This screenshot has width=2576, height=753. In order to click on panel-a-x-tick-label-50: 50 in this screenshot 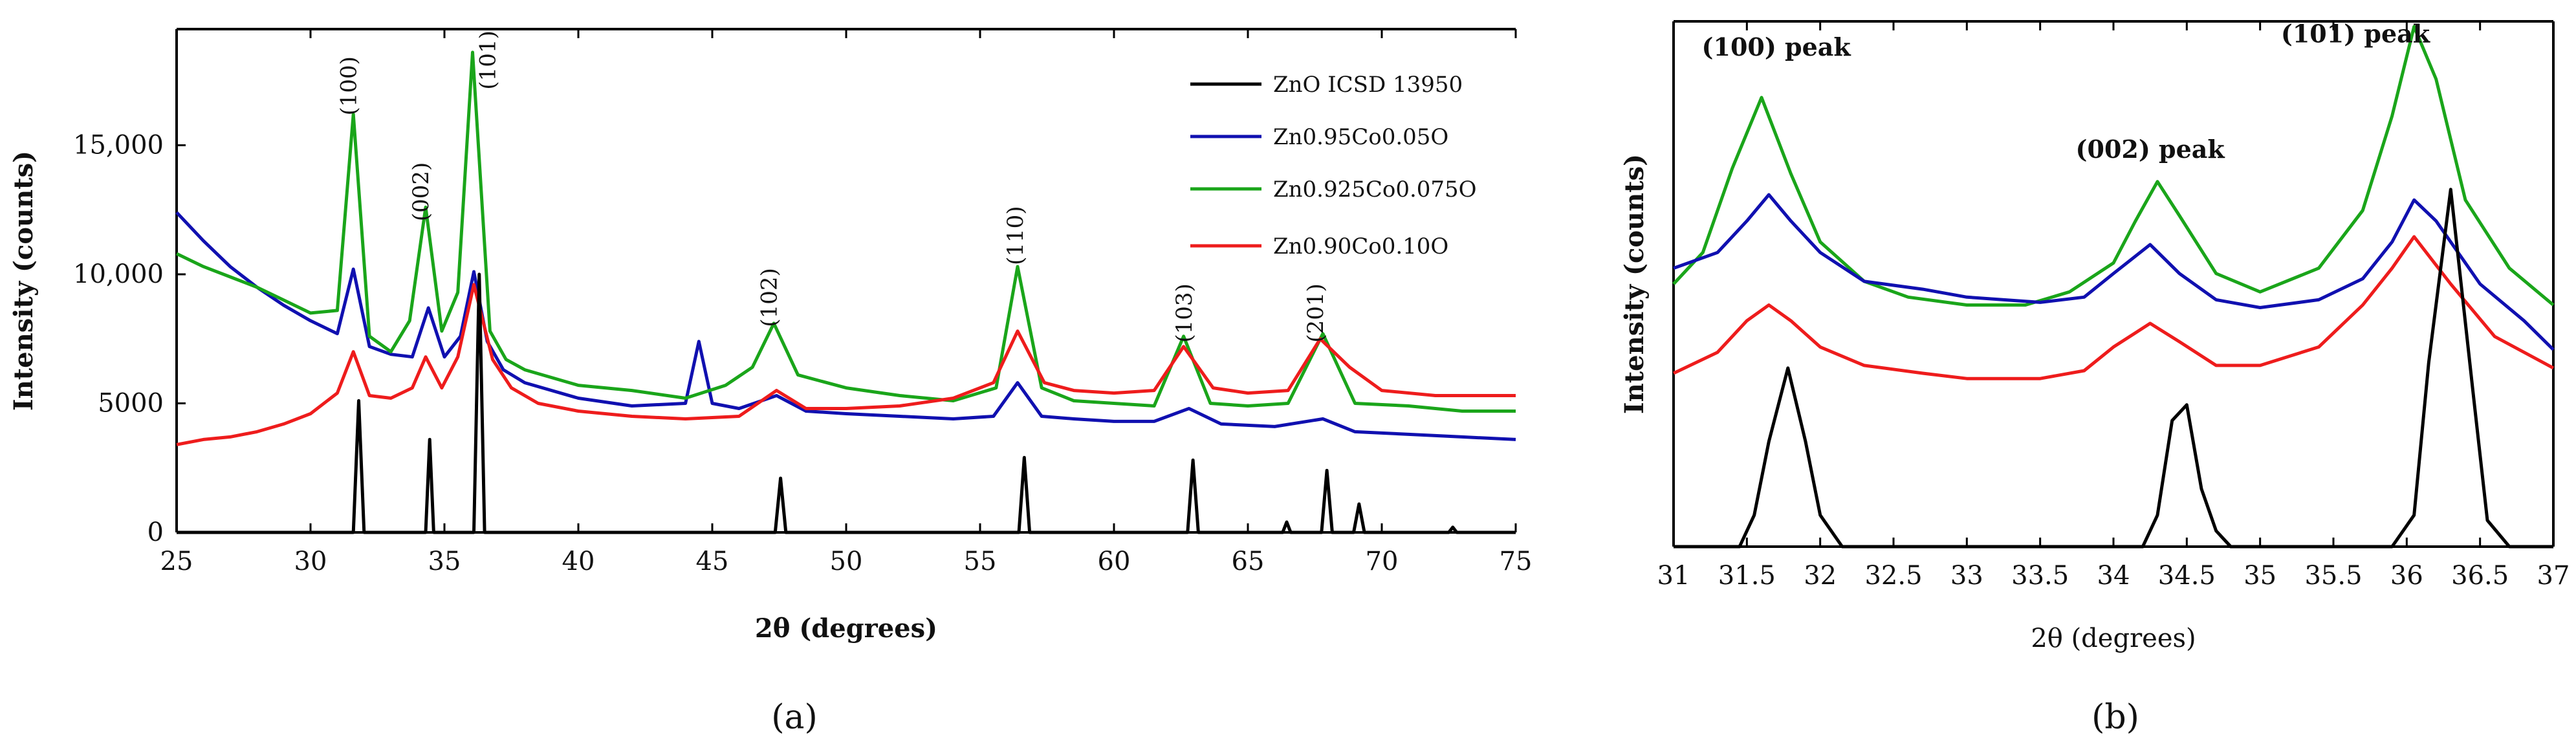, I will do `click(846, 561)`.